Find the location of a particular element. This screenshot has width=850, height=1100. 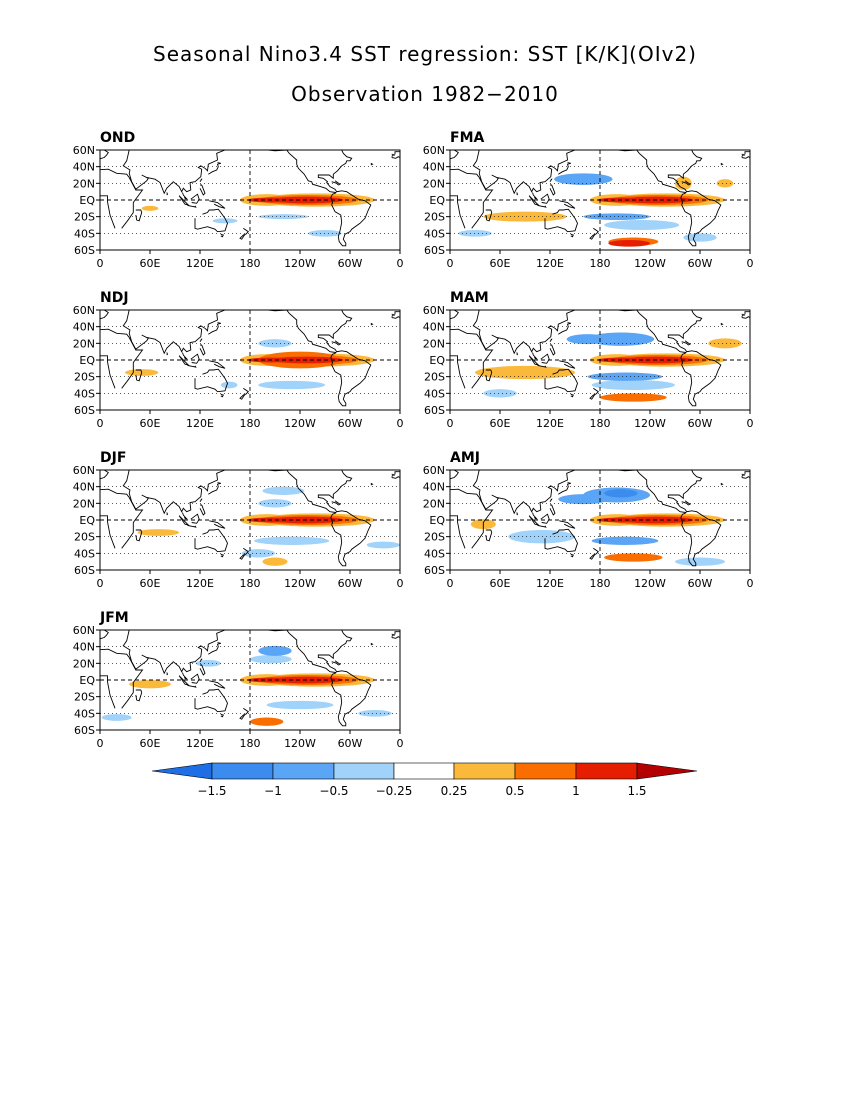

y-tick-label: 60N is located at coordinates (434, 310).